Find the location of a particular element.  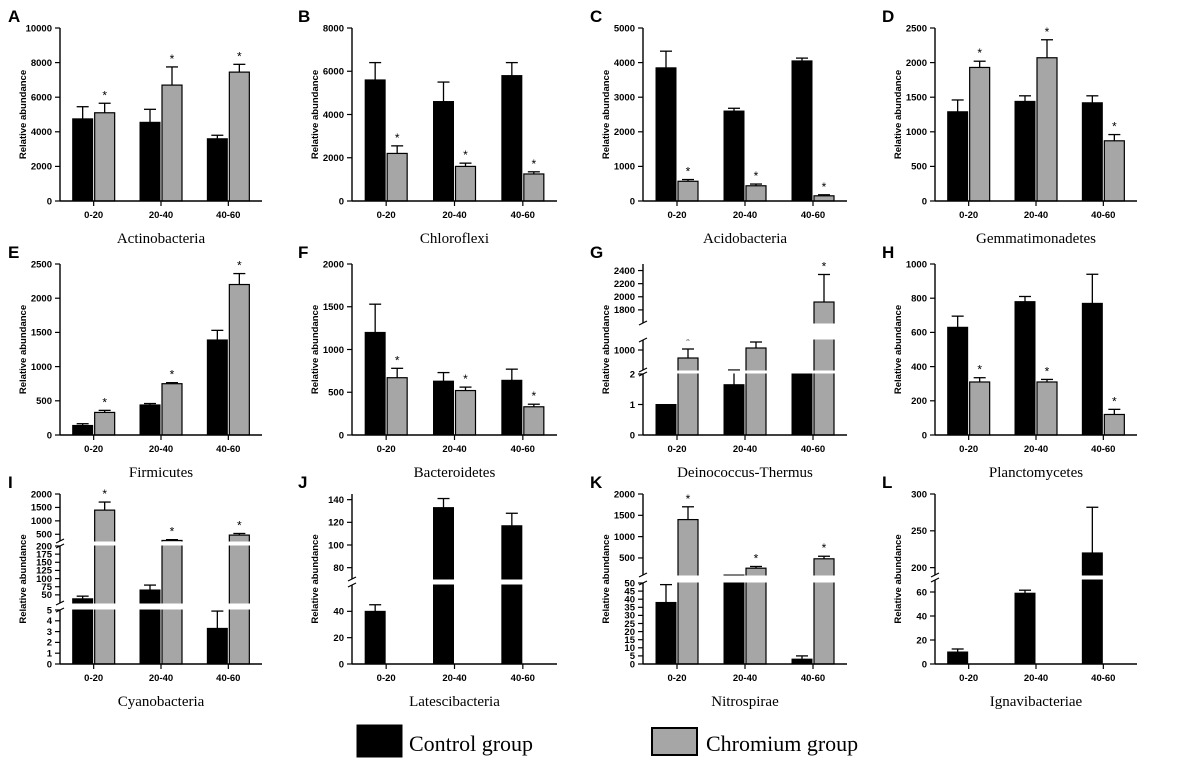

panel-a-letter: A is located at coordinates (14, 16).